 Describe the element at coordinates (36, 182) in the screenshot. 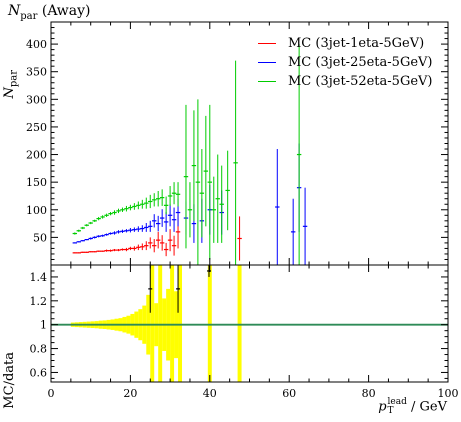

I see `y-tick-label: 150` at that location.